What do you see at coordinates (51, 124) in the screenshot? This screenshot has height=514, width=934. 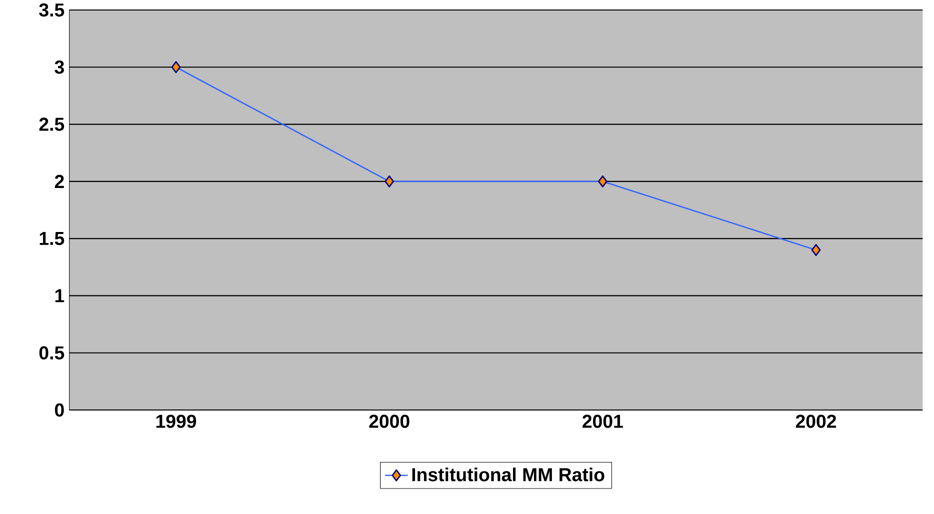 I see `y-tick-label: 2.5` at bounding box center [51, 124].